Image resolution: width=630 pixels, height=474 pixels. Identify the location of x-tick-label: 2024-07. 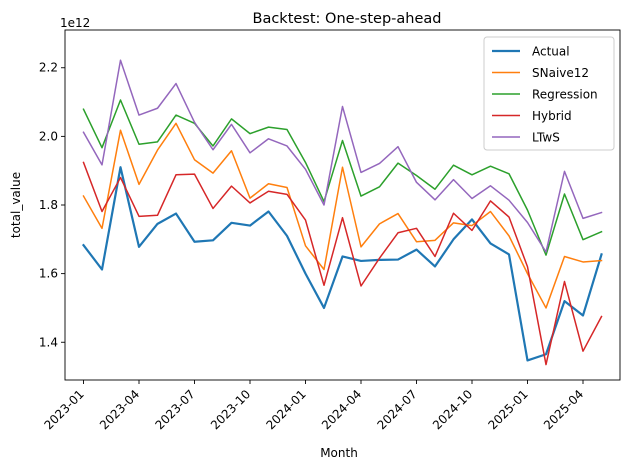
(396, 409).